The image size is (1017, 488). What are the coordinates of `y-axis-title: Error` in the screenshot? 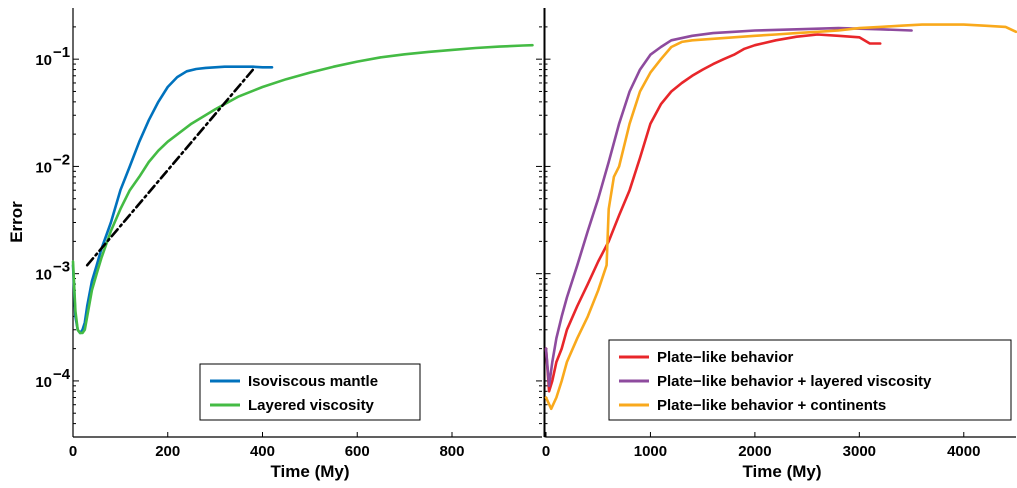 It's located at (16, 222).